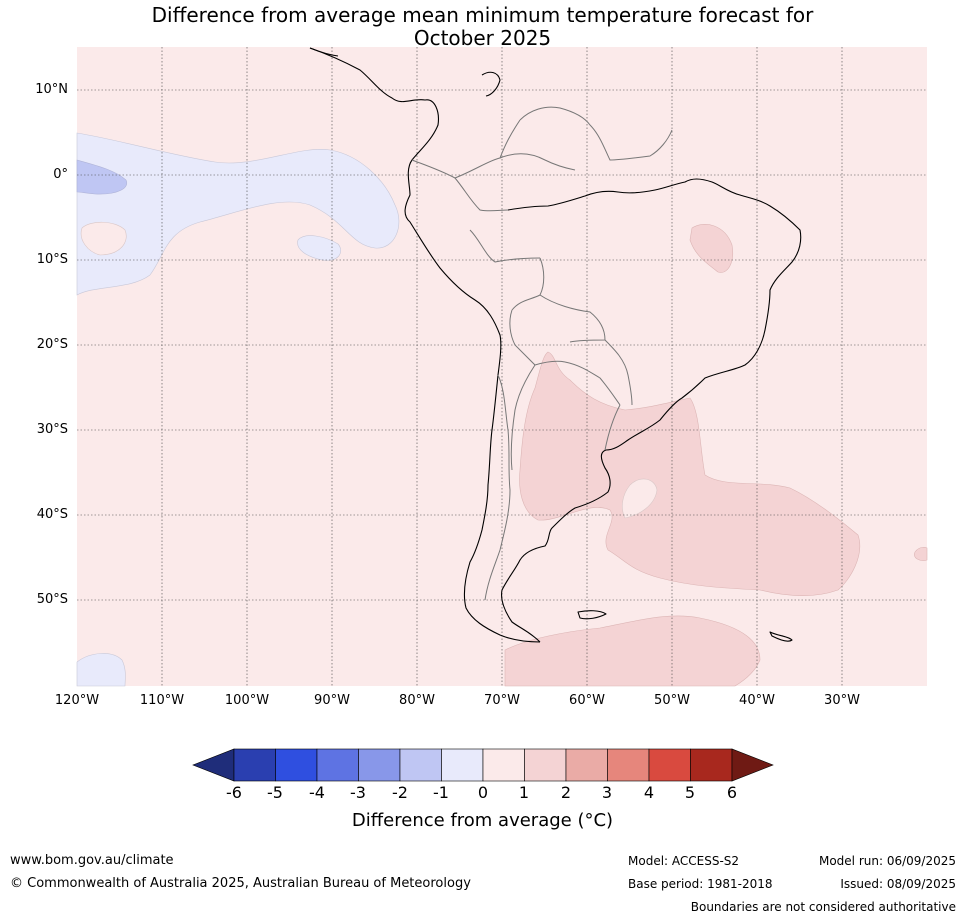 This screenshot has height=919, width=965. I want to click on lon-label-30w: 30°W, so click(842, 700).